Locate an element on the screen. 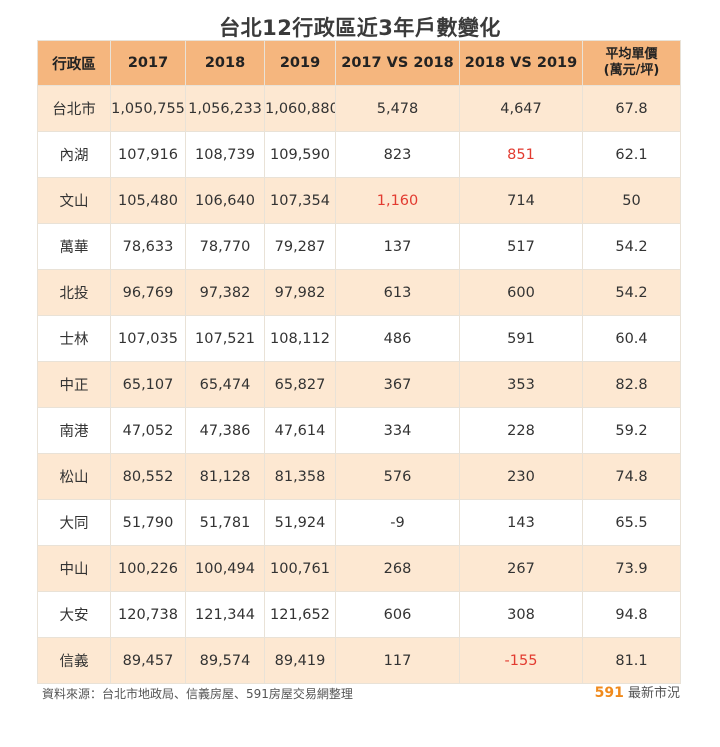 This screenshot has width=720, height=747. table-cell: 82.8 is located at coordinates (631, 384).